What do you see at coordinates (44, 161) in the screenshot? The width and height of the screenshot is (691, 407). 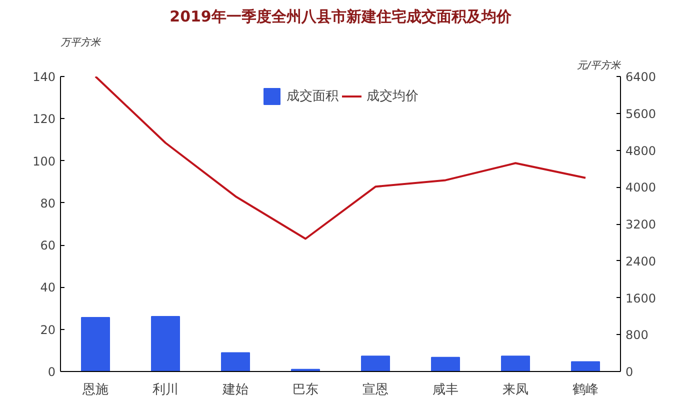 I see `y-tick-label: 100` at bounding box center [44, 161].